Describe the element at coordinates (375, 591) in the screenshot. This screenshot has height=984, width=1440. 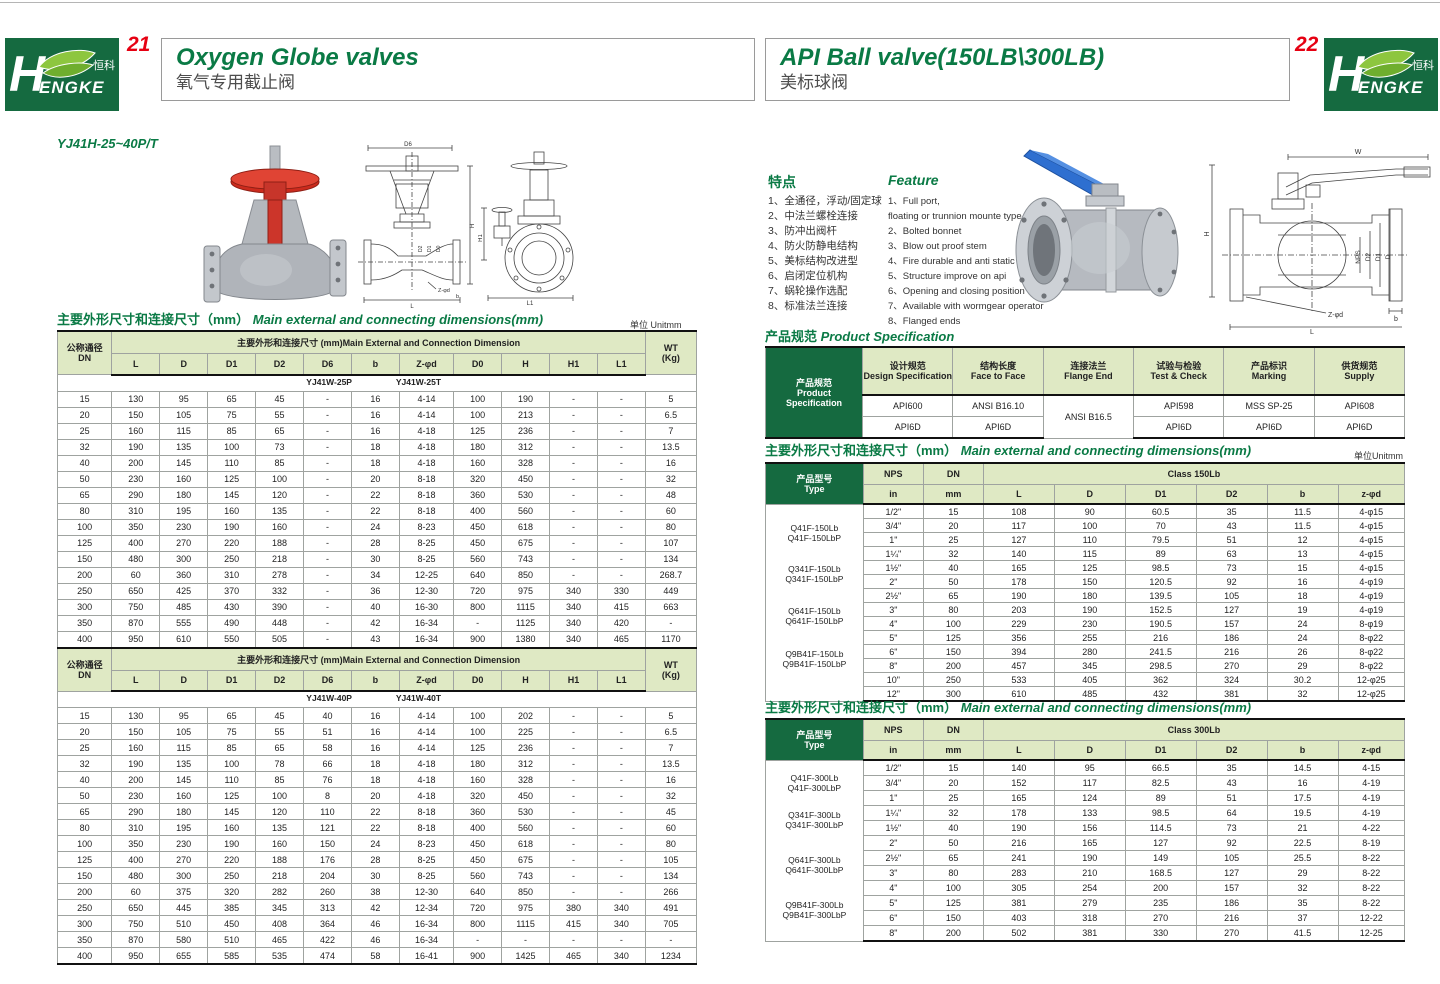
I see `table-cell: 36` at that location.